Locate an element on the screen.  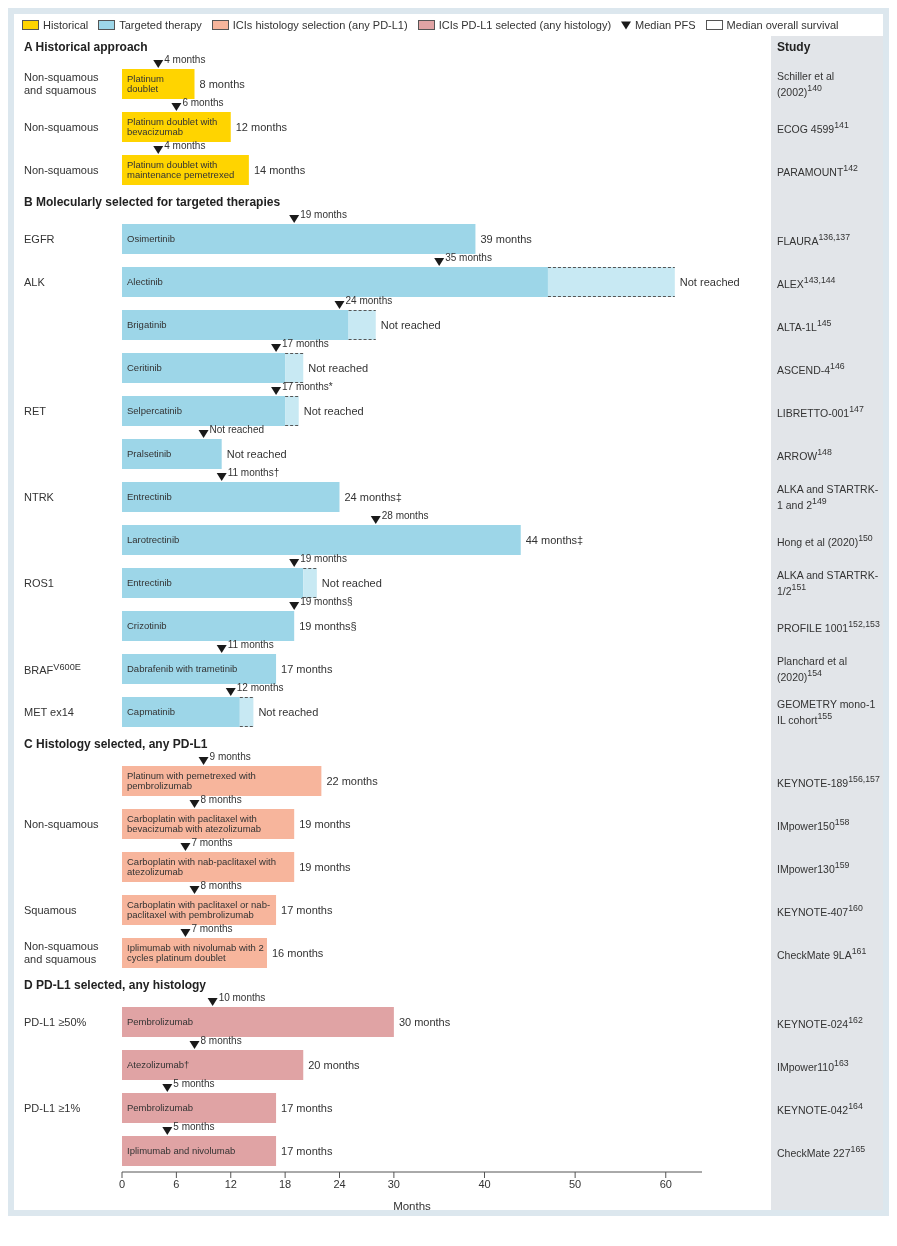
y-tick-label: Platinum doublet is located at coordinates (146, 83).